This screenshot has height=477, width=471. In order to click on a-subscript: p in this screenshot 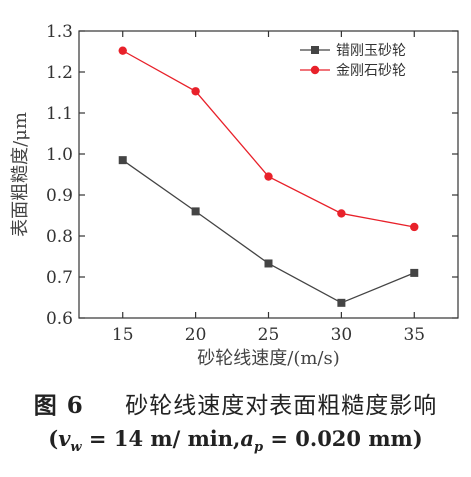, I will do `click(258, 448)`.